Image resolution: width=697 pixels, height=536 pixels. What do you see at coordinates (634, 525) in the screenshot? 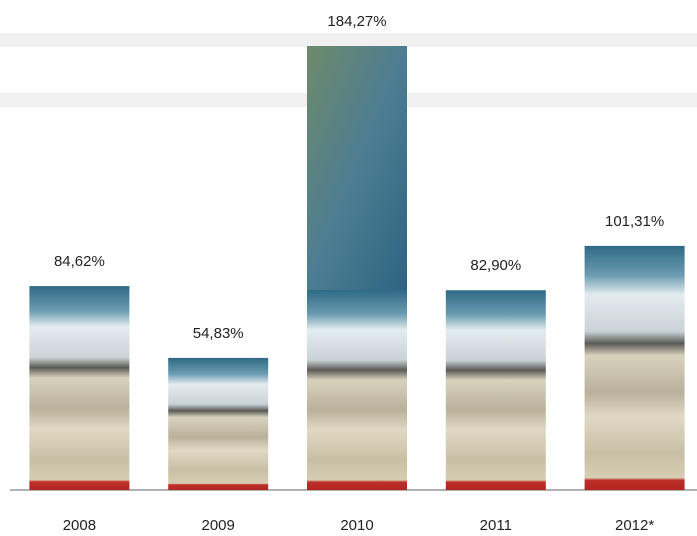
I see `x-tick-label: 2012*` at bounding box center [634, 525].